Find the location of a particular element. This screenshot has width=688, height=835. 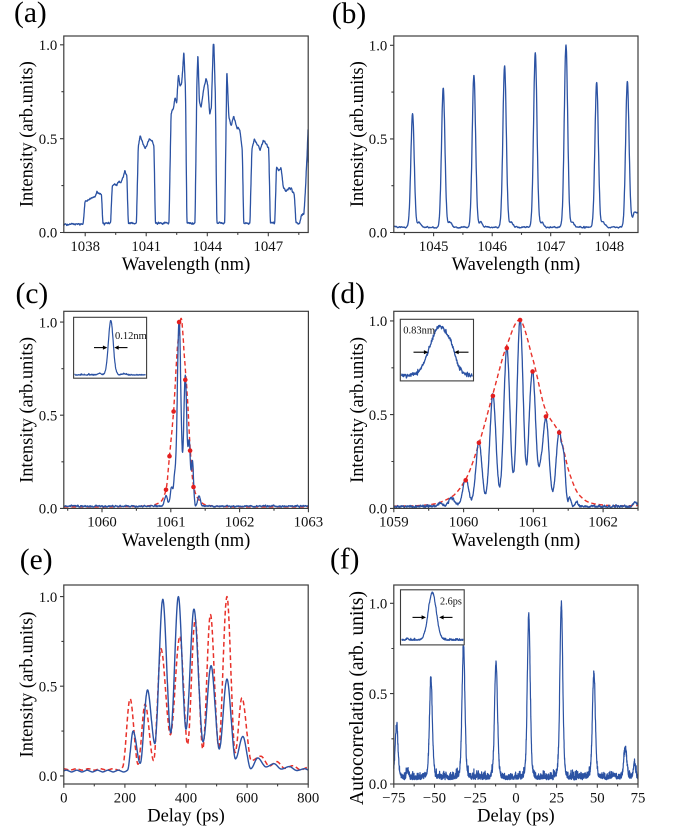

svg-text: 800 is located at coordinates (308, 798).